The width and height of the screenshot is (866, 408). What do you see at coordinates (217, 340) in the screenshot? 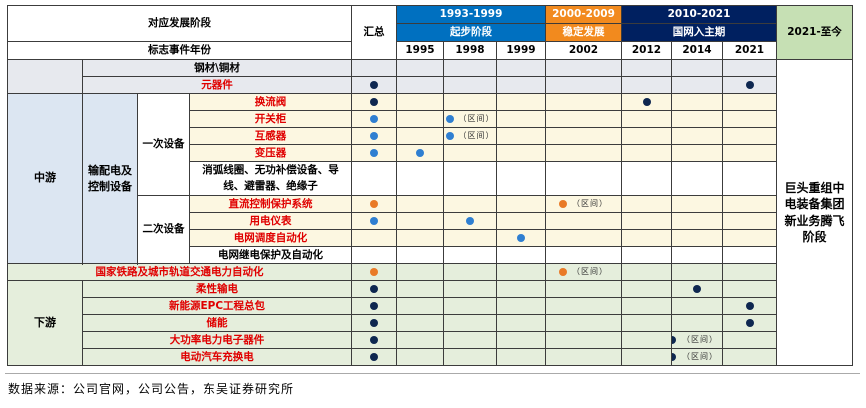
I see `row-label-power-electronics: 大功率电力电子器件` at bounding box center [217, 340].